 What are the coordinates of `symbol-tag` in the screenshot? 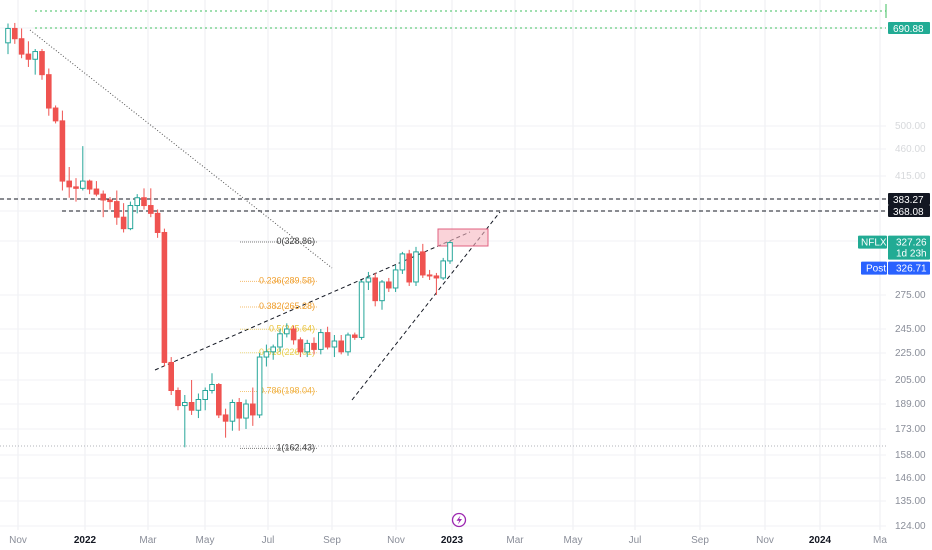 It's located at (872, 242).